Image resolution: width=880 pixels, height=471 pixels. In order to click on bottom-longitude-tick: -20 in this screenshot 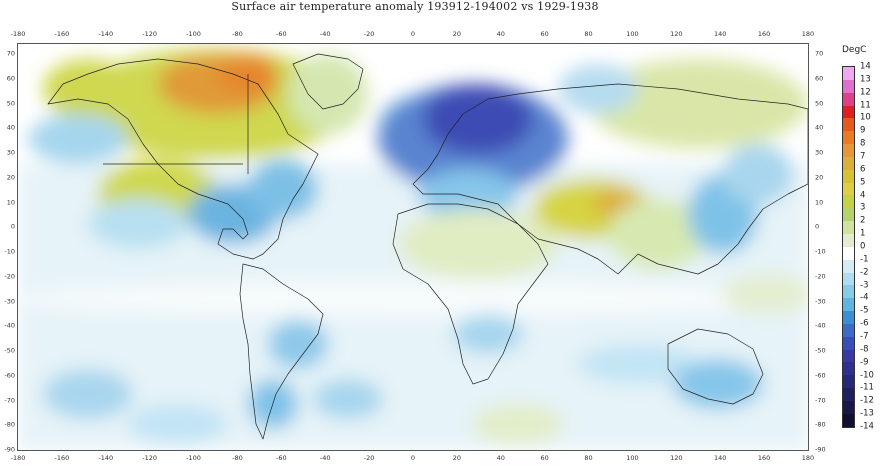, I will do `click(369, 458)`.